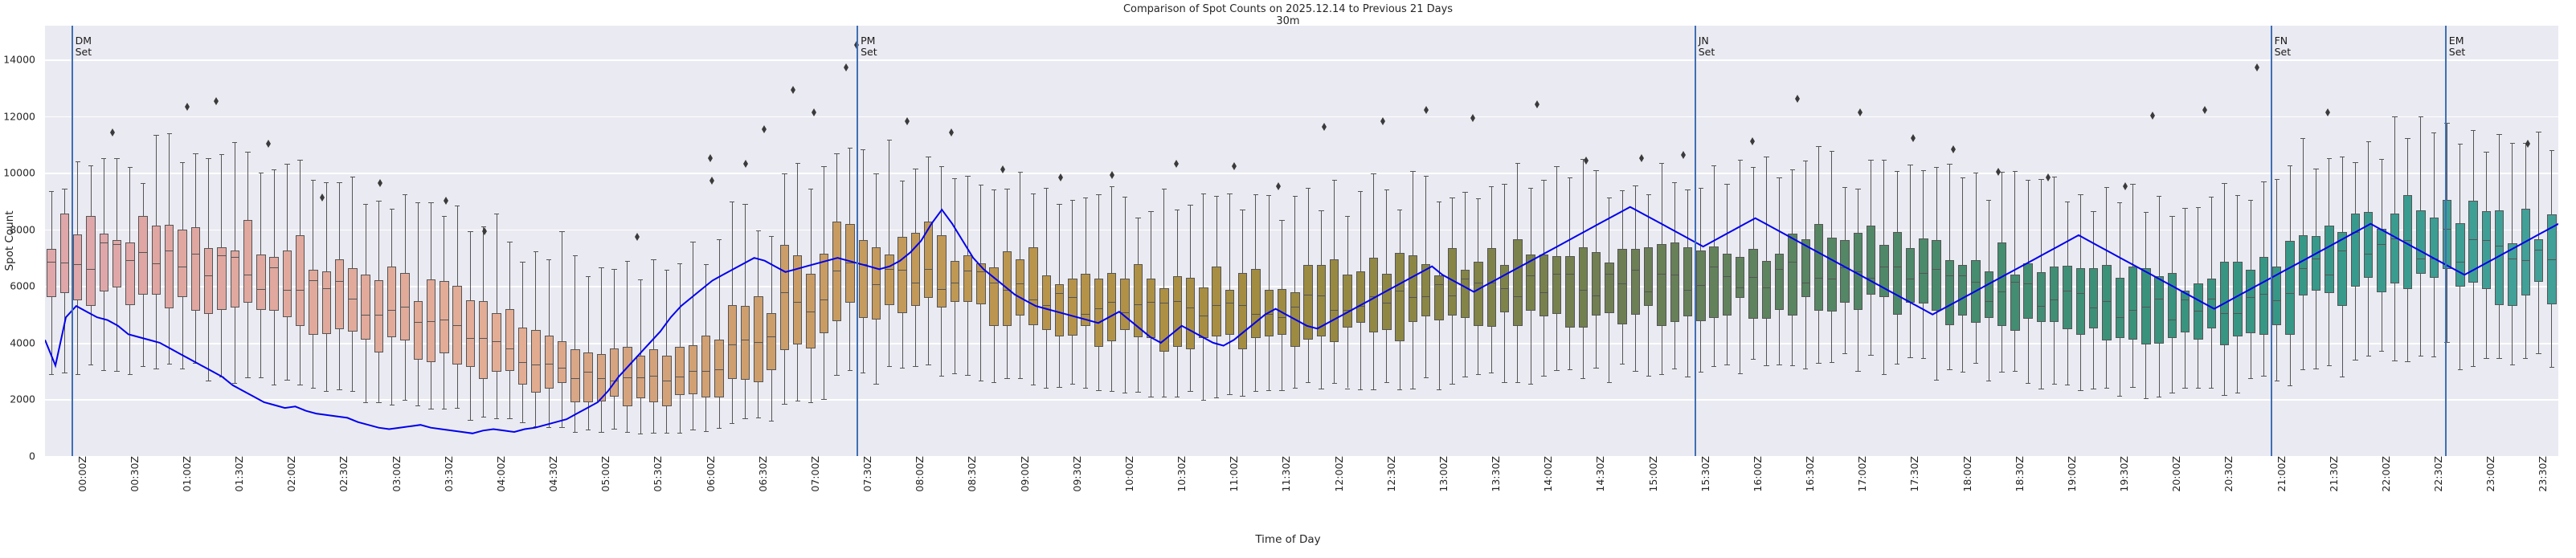  I want to click on y-gridline, so click(1301, 286).